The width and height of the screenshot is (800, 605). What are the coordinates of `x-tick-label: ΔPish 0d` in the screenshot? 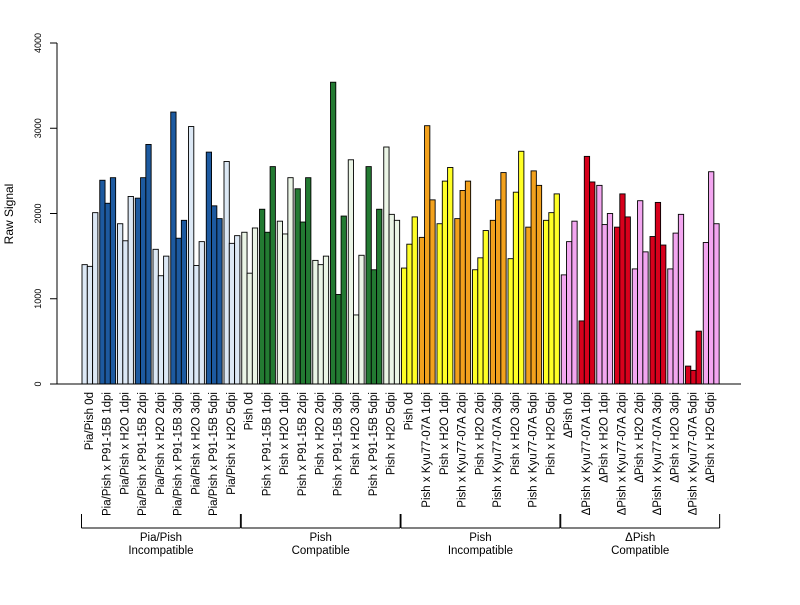 It's located at (569, 415).